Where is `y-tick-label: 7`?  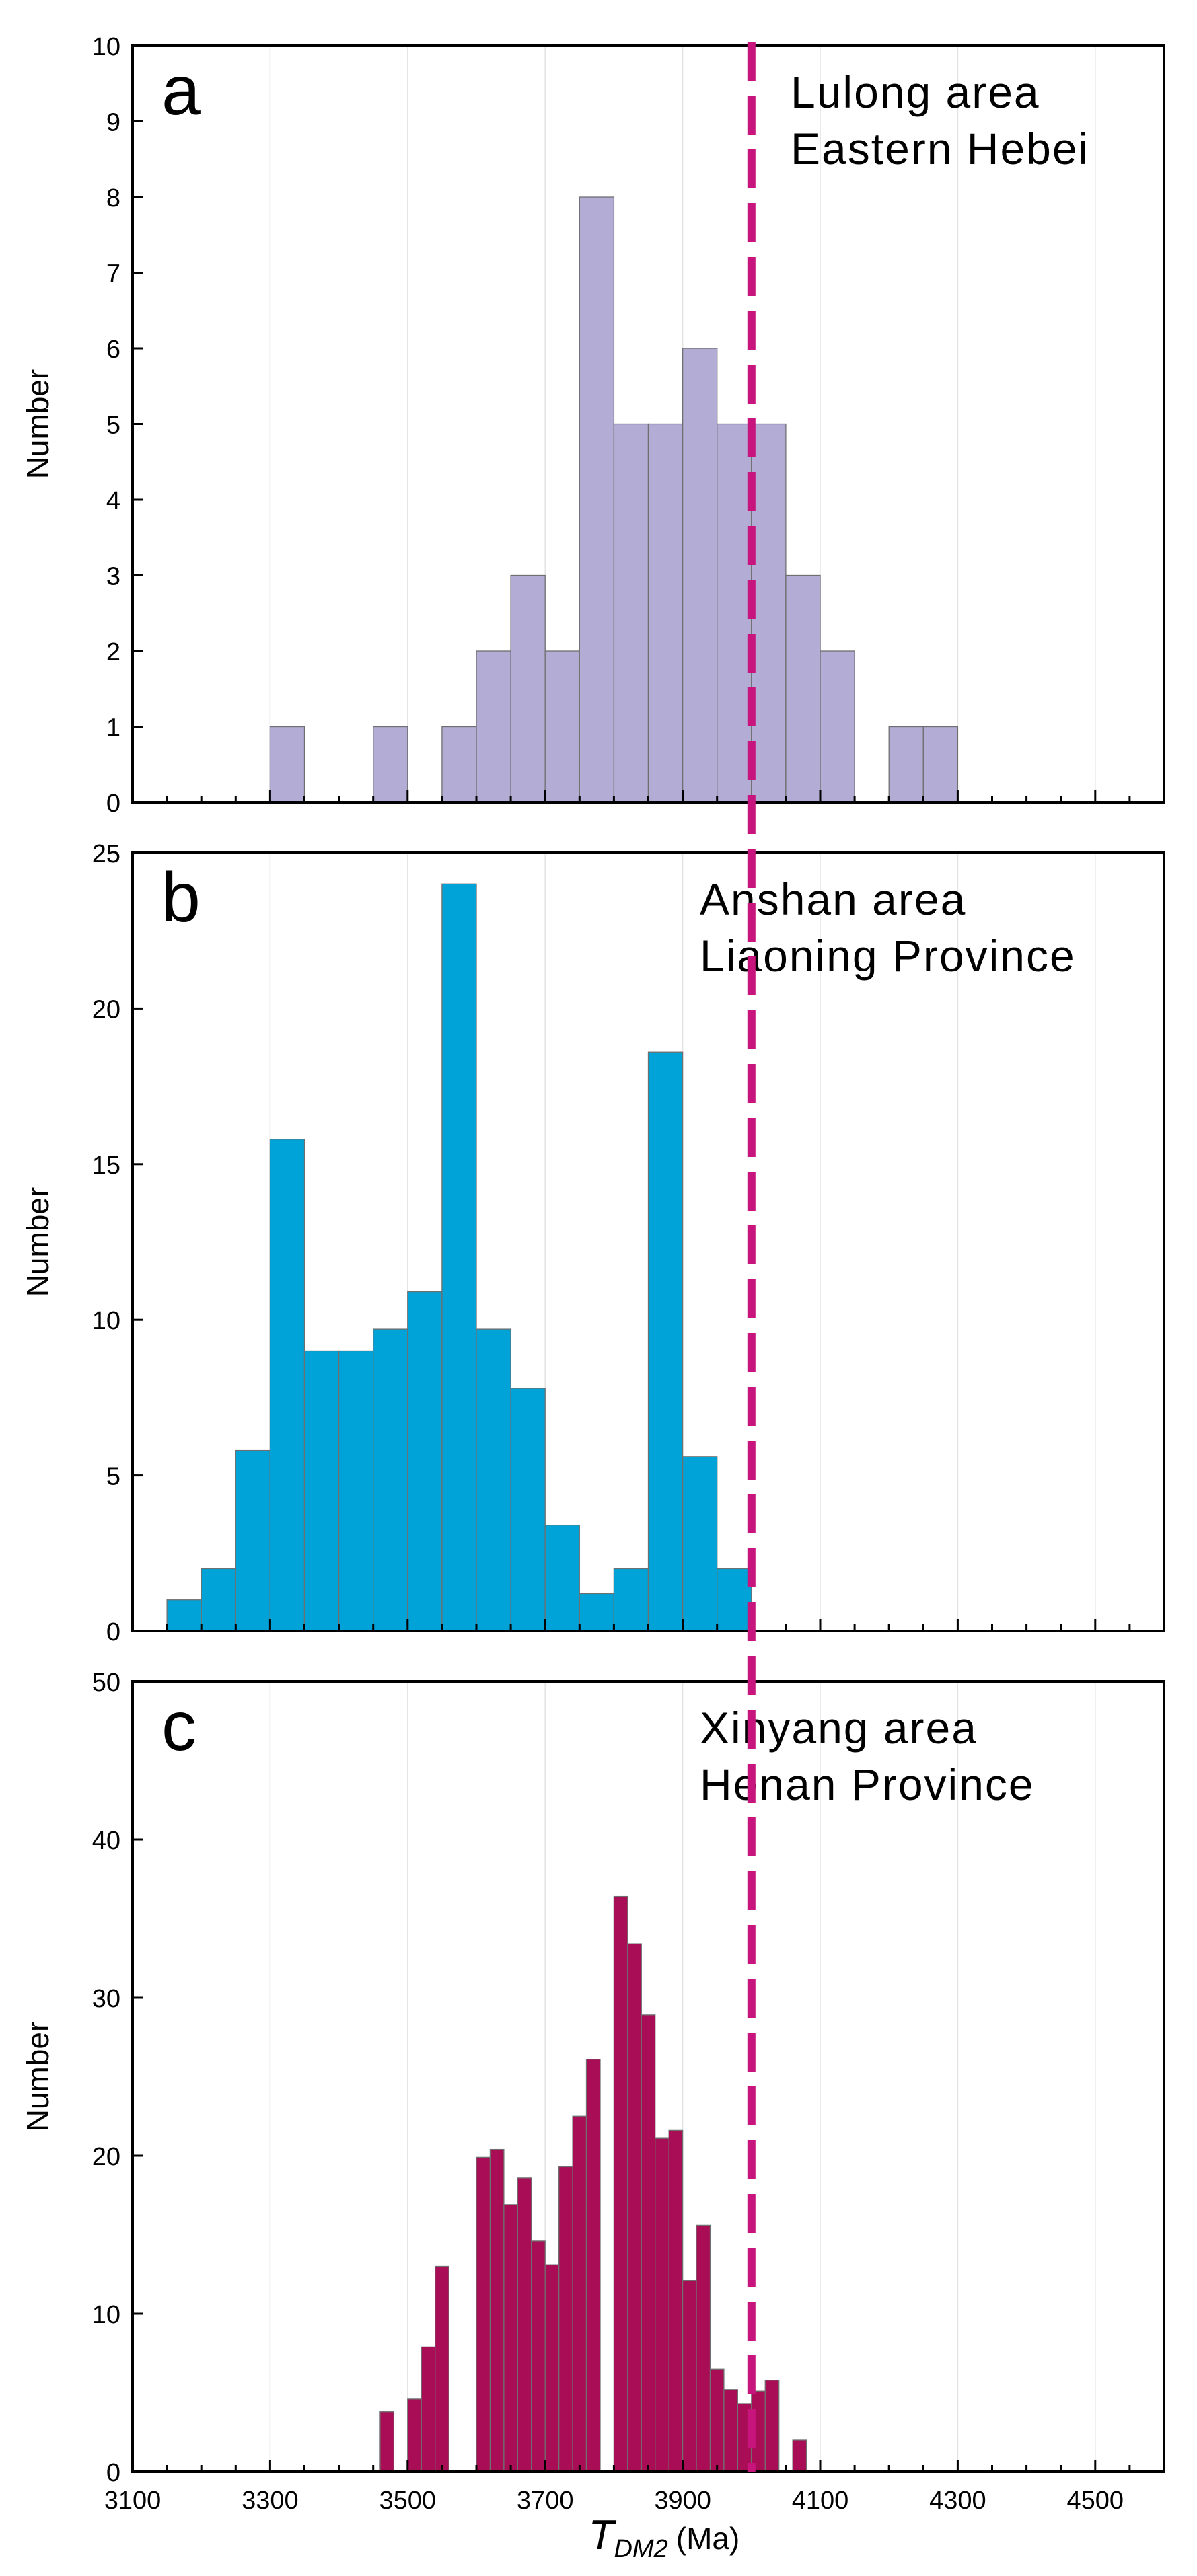 y-tick-label: 7 is located at coordinates (113, 274).